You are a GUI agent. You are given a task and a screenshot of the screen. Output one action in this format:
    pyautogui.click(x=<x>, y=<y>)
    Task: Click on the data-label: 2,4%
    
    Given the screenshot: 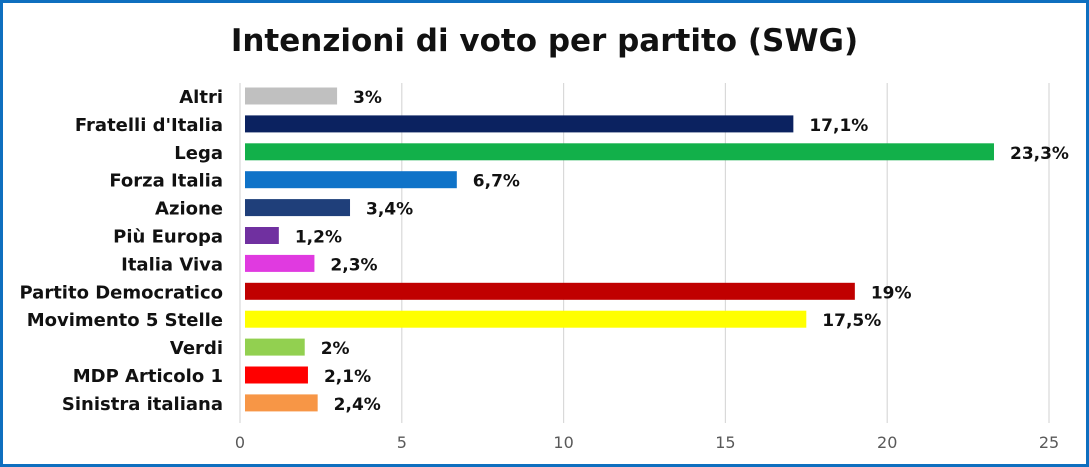 What is the action you would take?
    pyautogui.click(x=357, y=405)
    